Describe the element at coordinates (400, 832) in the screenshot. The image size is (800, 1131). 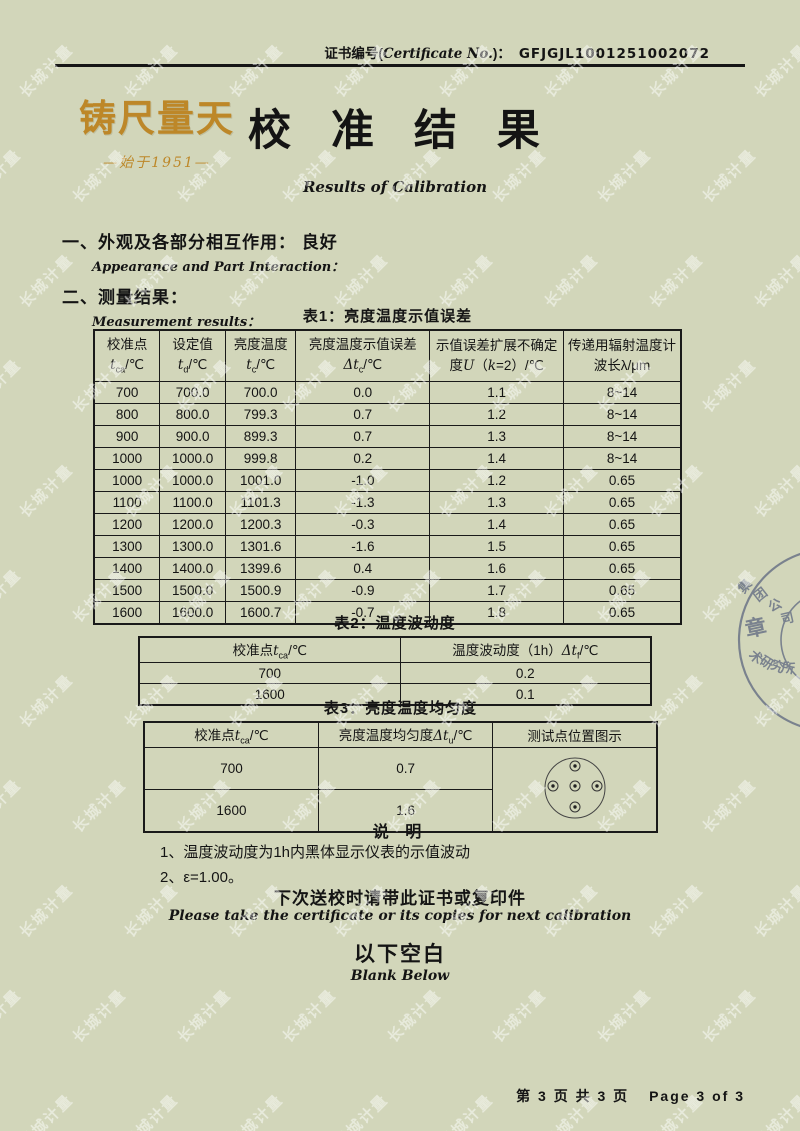
I see `notes-title: 说 明` at that location.